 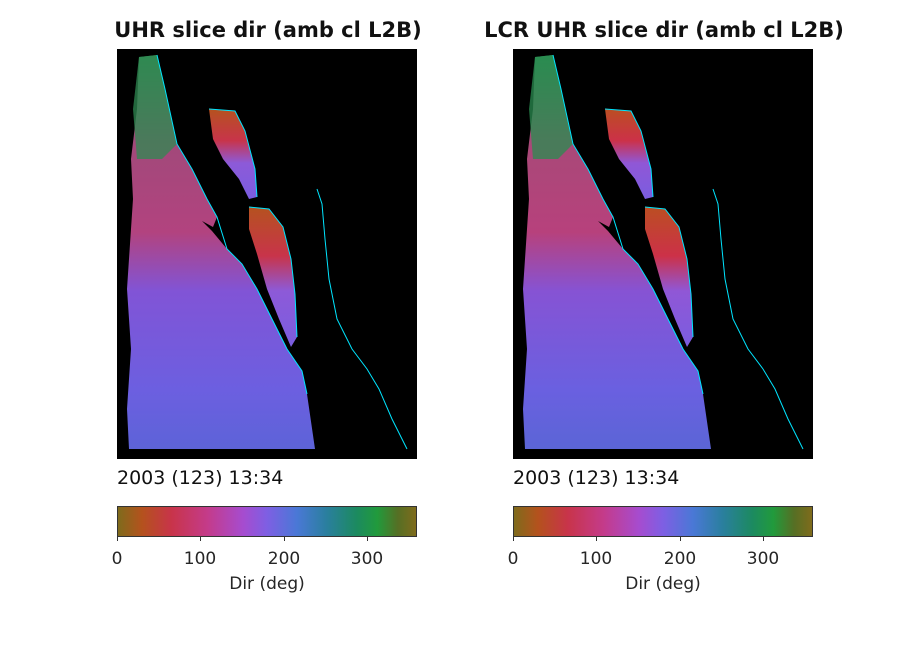 What do you see at coordinates (268, 30) in the screenshot?
I see `panel-title-left: UHR slice dir (amb cl L2B)` at bounding box center [268, 30].